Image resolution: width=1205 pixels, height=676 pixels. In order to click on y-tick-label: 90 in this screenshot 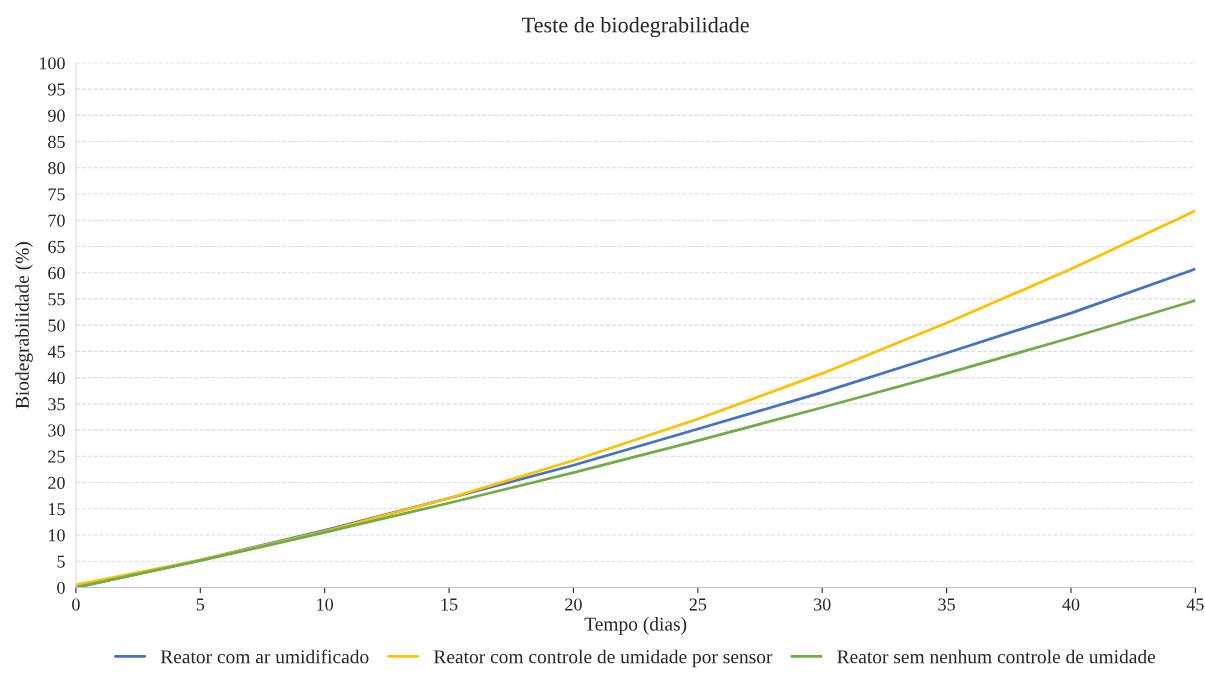, I will do `click(56, 115)`.